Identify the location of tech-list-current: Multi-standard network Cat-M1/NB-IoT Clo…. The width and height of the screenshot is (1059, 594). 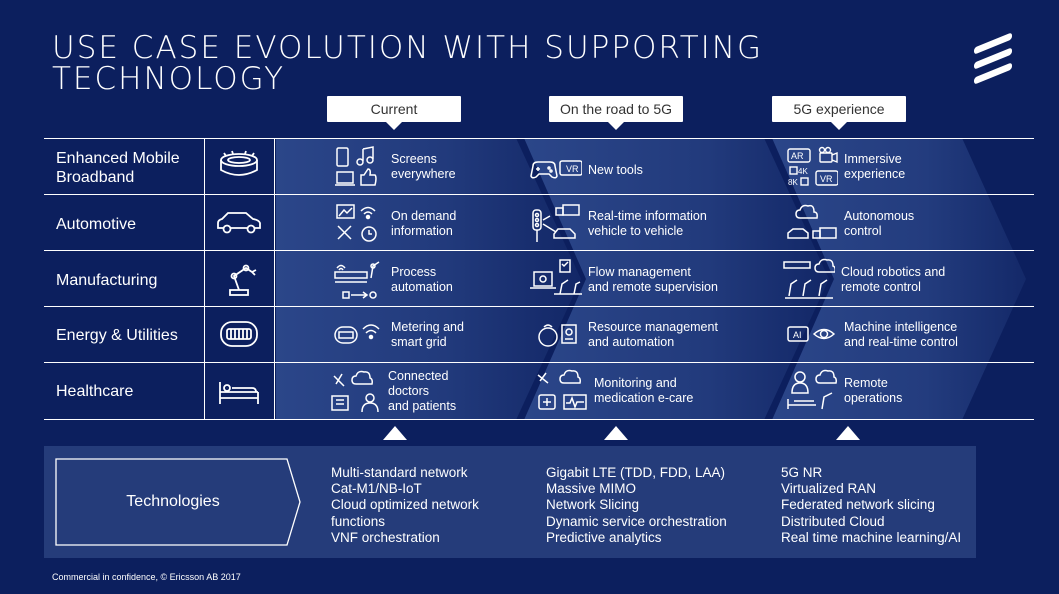
(405, 505).